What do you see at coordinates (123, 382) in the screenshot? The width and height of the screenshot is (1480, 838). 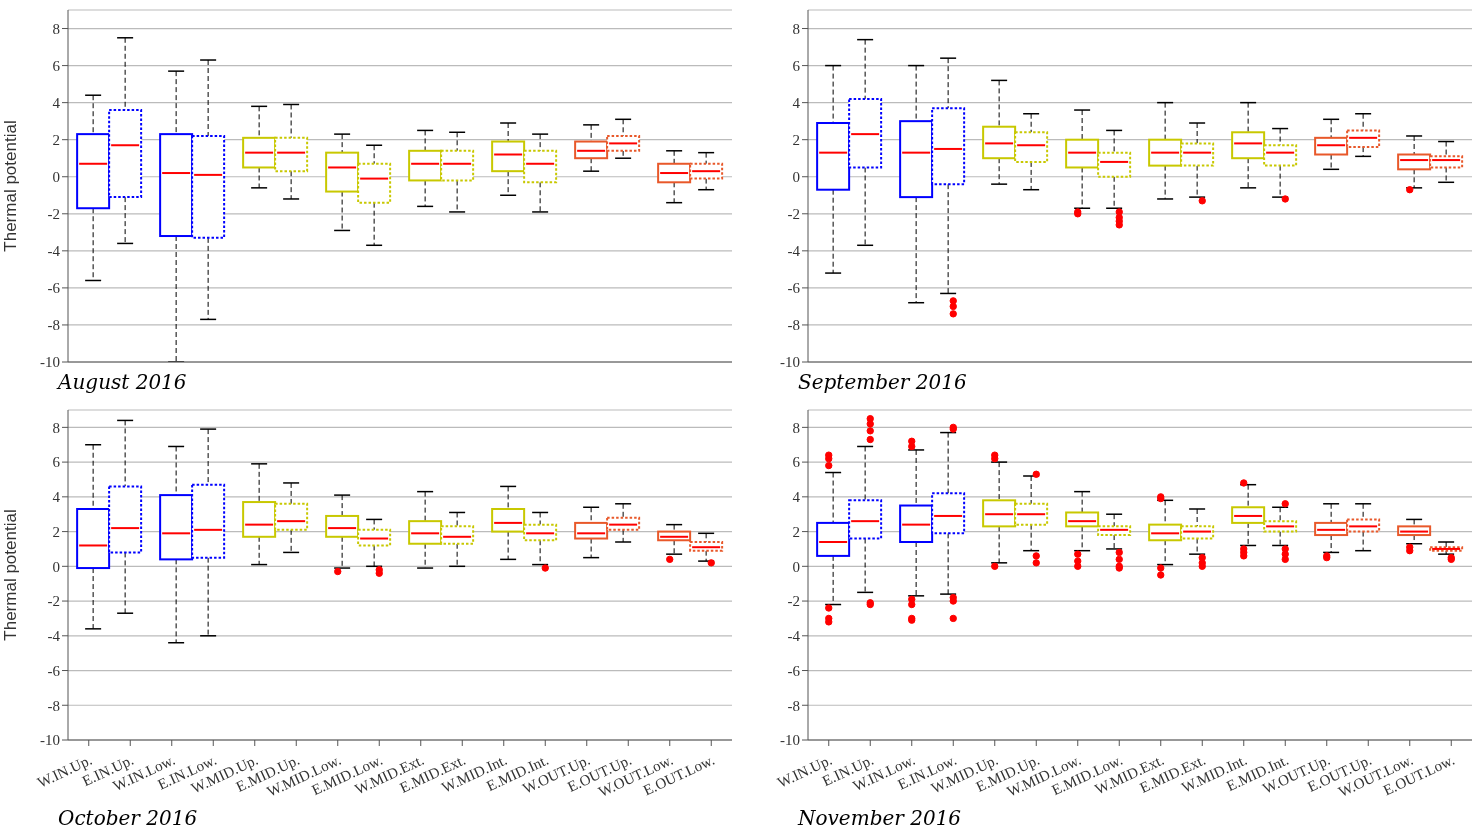 I see `text: August 2016` at bounding box center [123, 382].